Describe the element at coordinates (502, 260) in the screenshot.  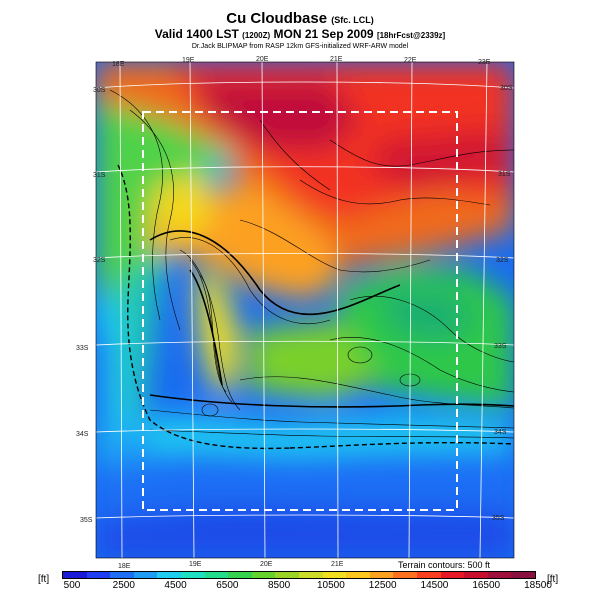
I see `lat-label-right: 32S` at that location.